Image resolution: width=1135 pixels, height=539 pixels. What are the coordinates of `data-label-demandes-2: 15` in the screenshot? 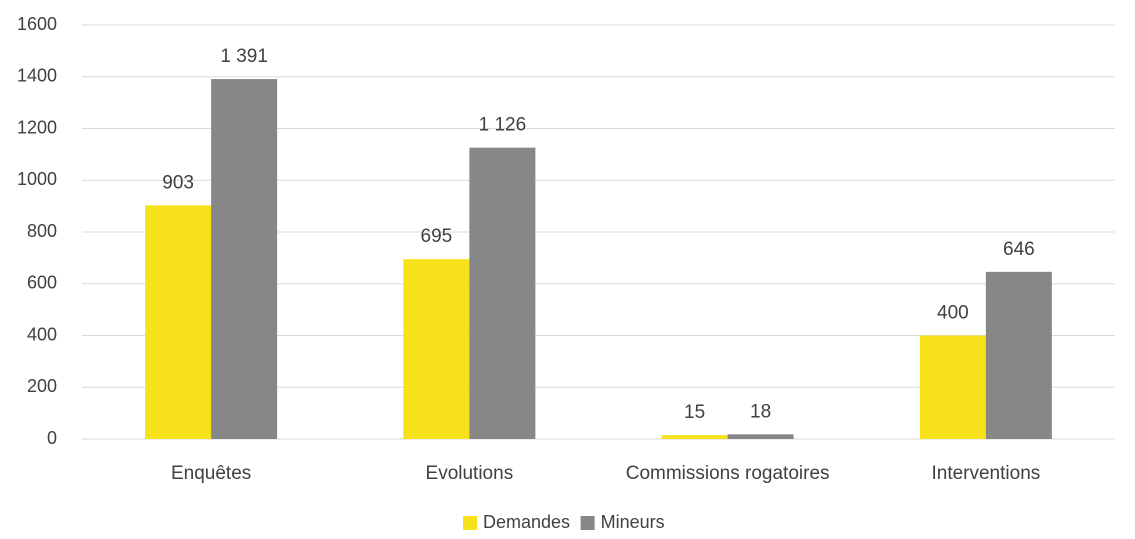 It's located at (694, 412).